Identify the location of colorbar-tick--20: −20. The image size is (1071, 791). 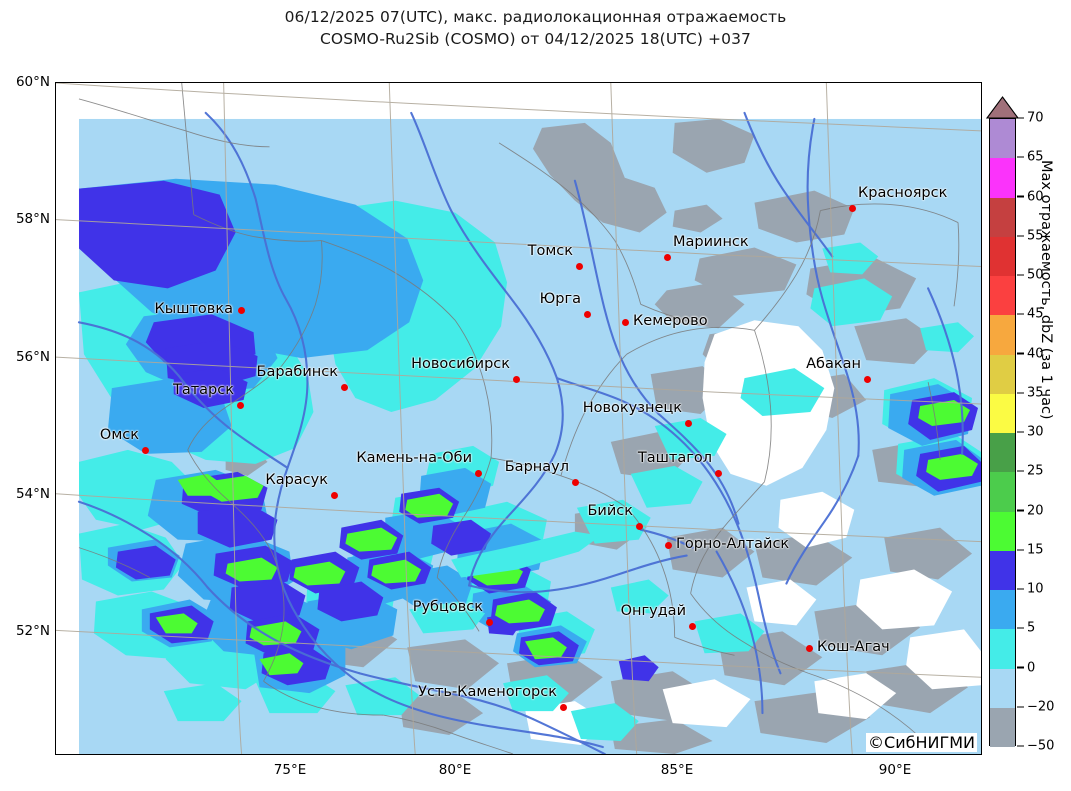
(1035, 706).